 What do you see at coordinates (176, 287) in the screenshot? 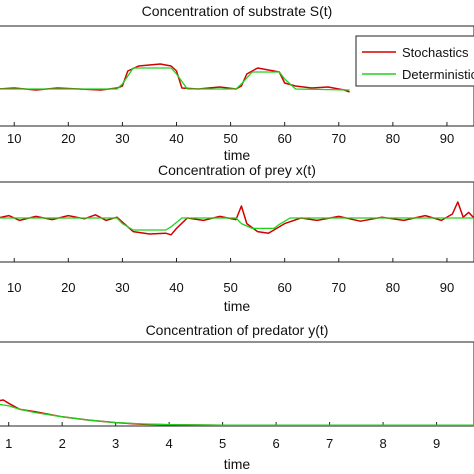
I see `prey-x-tick-label: 40` at bounding box center [176, 287].